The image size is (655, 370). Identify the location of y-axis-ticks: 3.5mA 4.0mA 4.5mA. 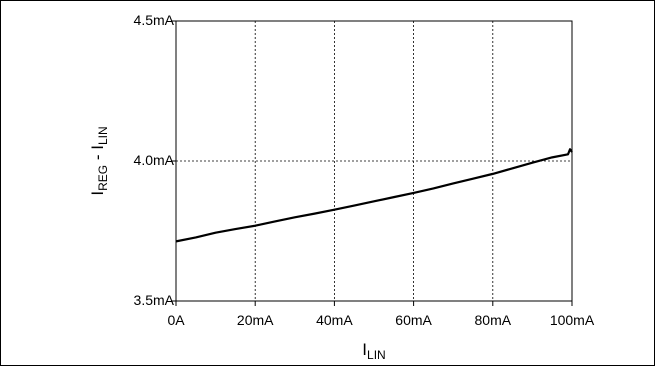
(155, 160).